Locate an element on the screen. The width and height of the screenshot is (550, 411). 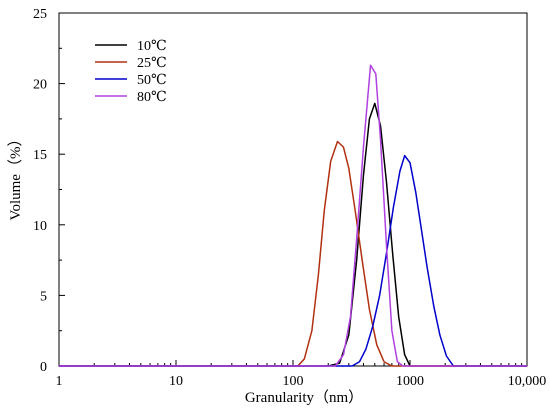
legend-label: 25℃ is located at coordinates (152, 63).